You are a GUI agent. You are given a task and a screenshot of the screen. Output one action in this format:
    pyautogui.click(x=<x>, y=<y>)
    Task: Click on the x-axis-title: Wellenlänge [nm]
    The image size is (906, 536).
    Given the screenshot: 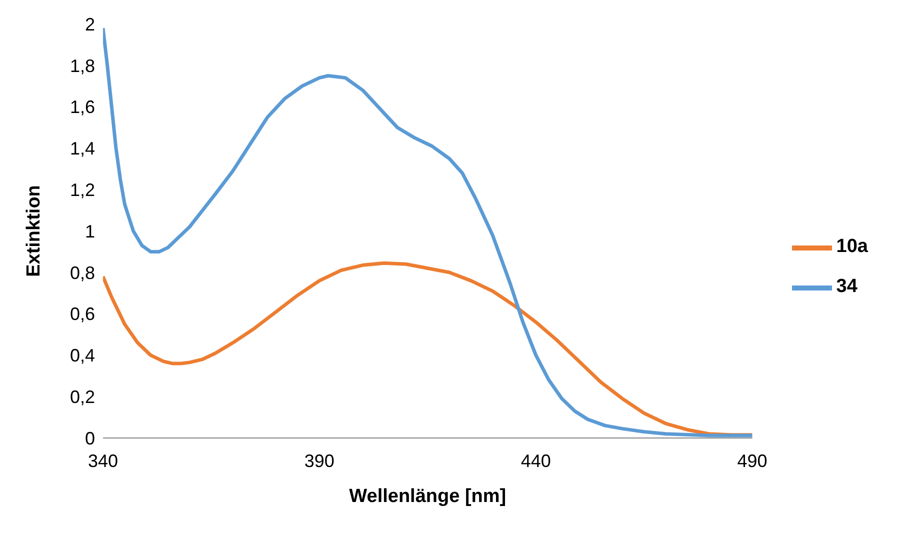 What is the action you would take?
    pyautogui.click(x=427, y=496)
    